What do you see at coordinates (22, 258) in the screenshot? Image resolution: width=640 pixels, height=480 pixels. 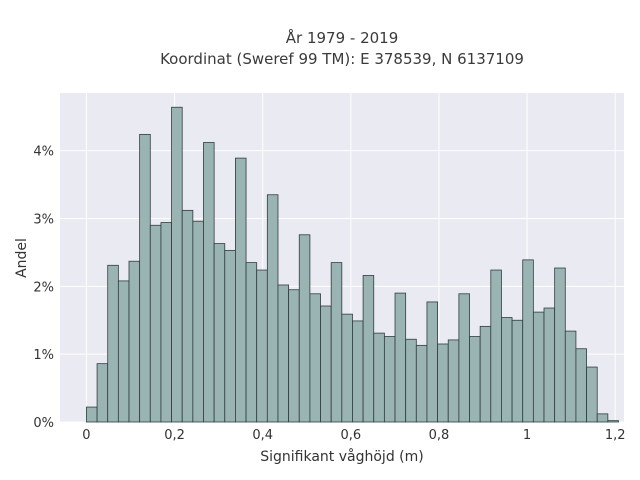 I see `y-axis-label: Andel` at bounding box center [22, 258].